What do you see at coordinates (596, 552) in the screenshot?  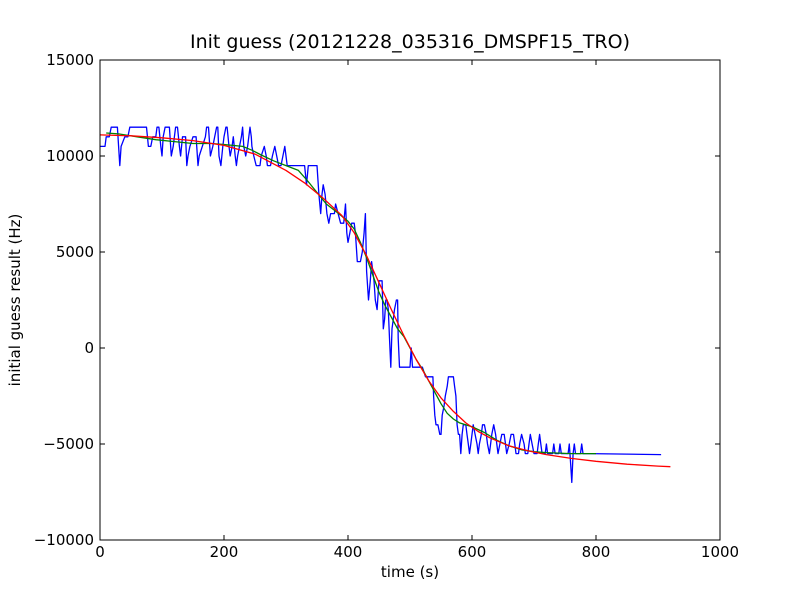 I see `x-tick-label: 800` at bounding box center [596, 552].